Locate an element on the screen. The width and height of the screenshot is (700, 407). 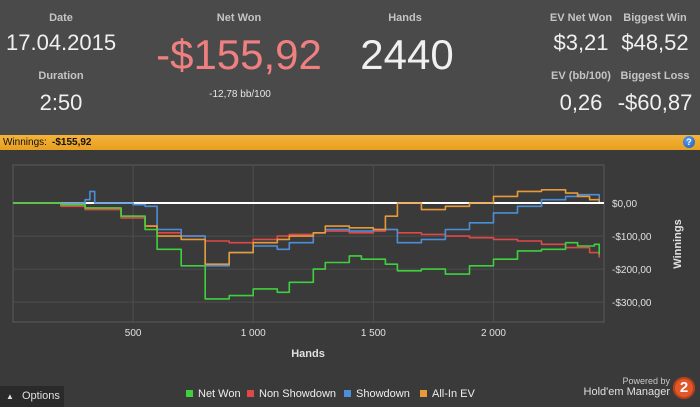
net-won-label: Net Won is located at coordinates (239, 18).